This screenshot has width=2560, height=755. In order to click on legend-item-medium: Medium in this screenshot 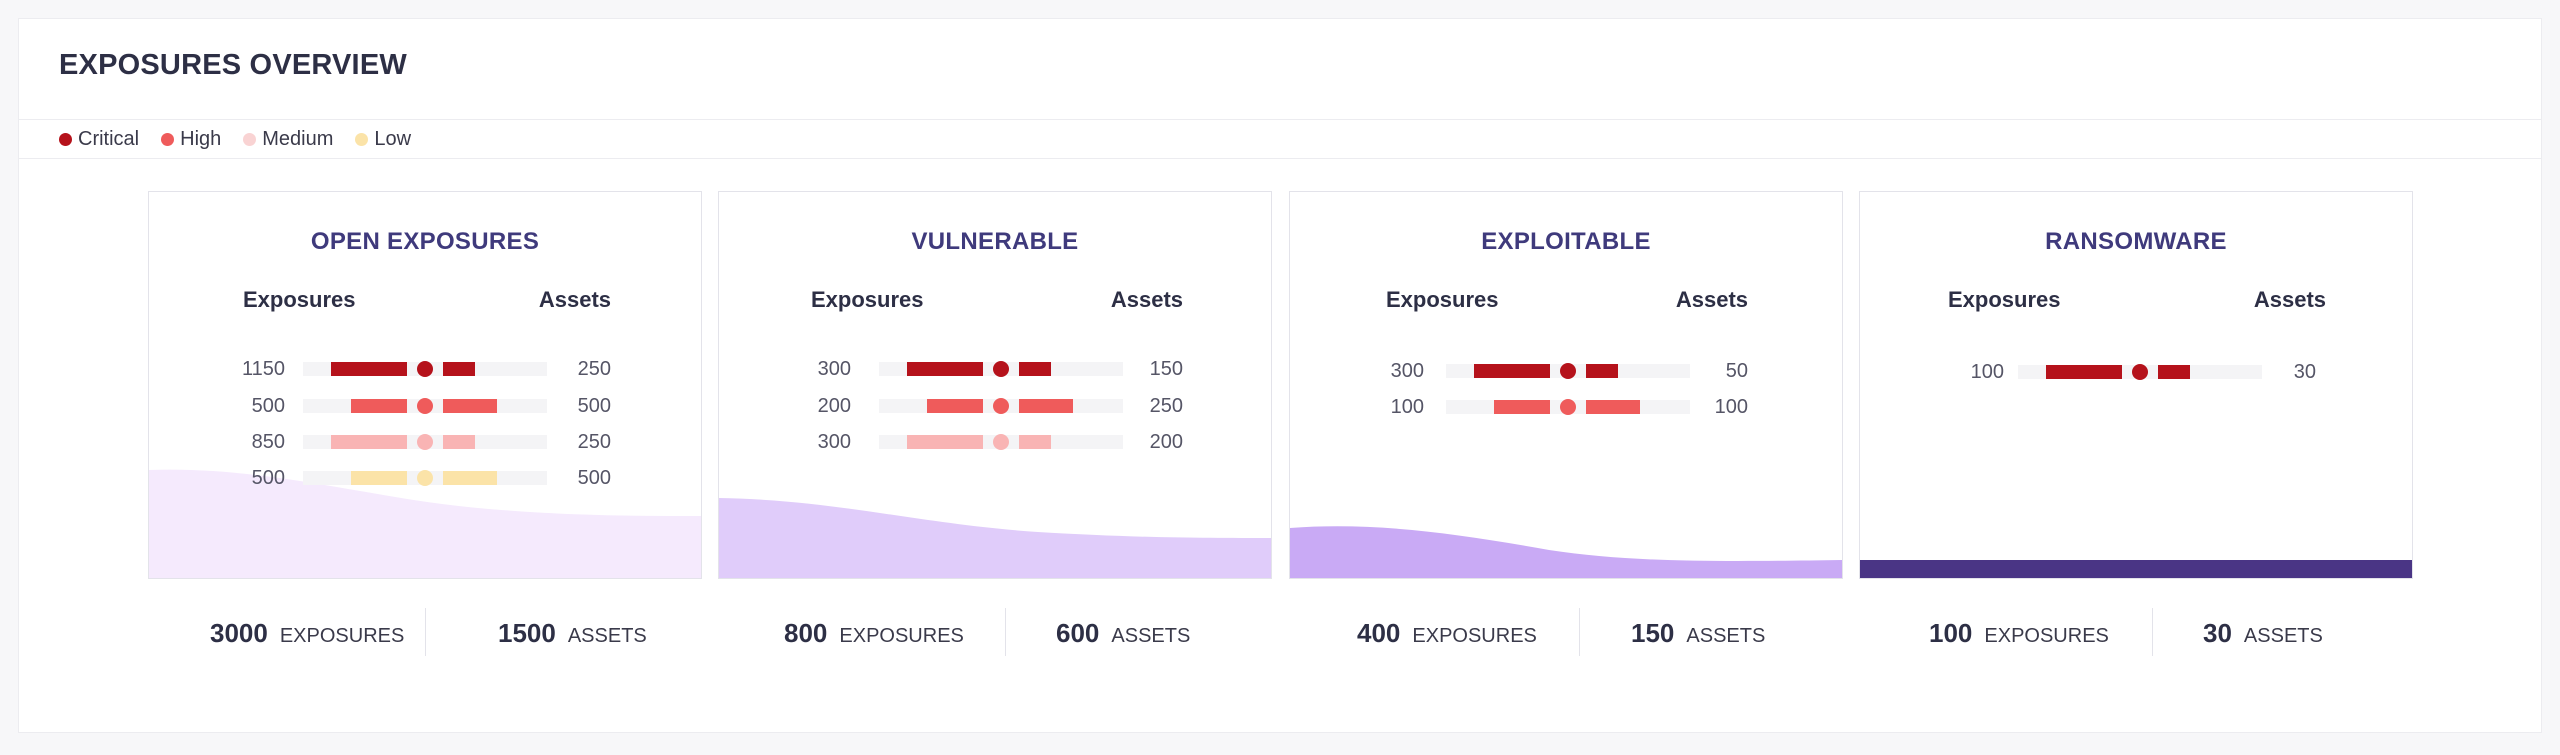, I will do `click(288, 139)`.